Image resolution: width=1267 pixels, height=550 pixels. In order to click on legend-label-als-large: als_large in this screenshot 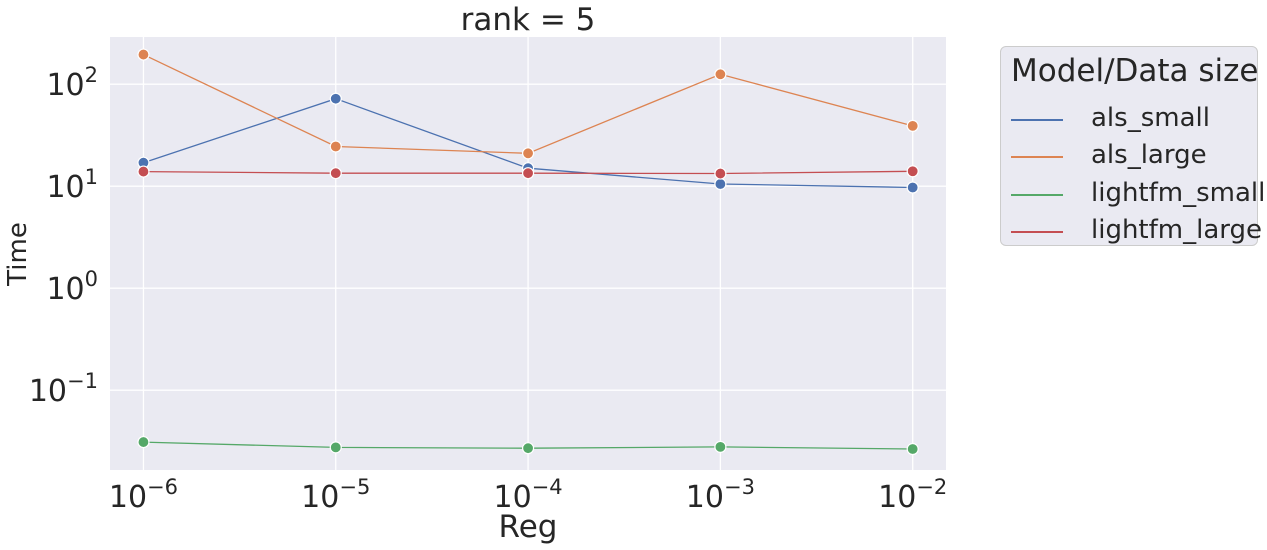, I will do `click(1149, 155)`.